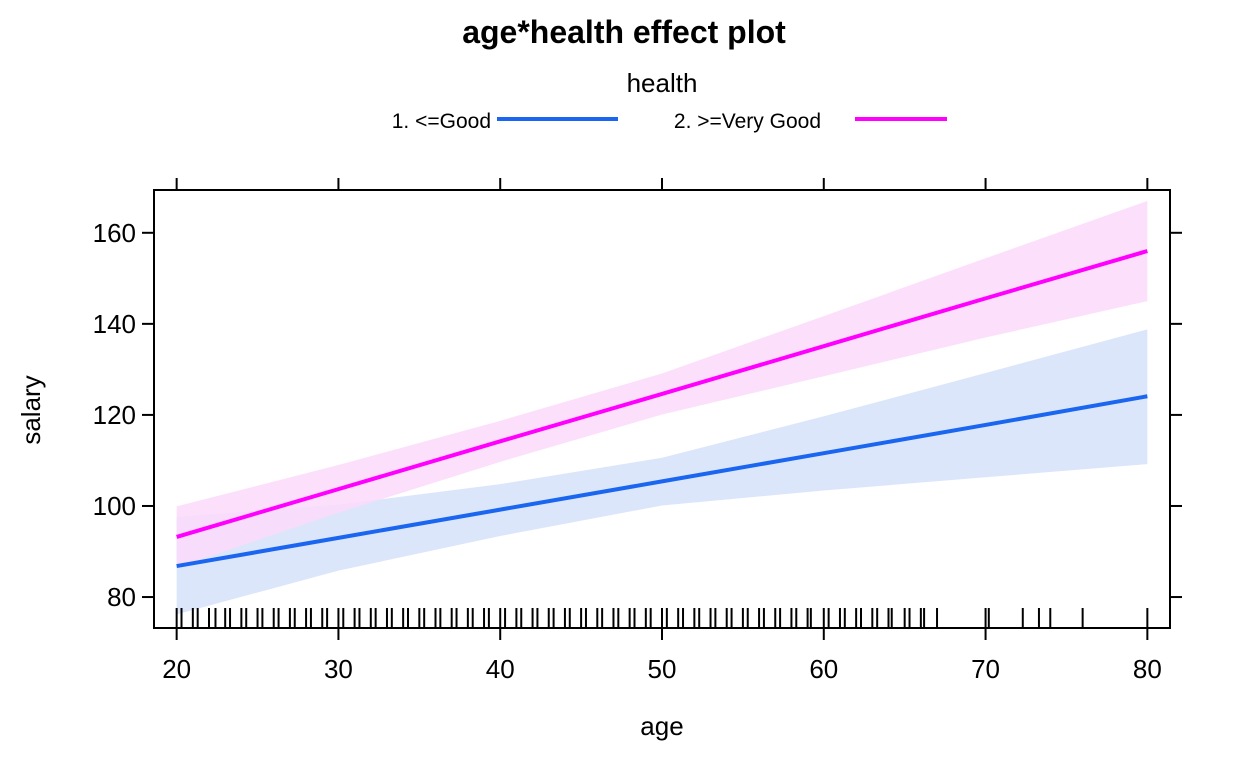 The height and width of the screenshot is (768, 1248). Describe the element at coordinates (662, 669) in the screenshot. I see `x-tick-label-50: 50` at that location.